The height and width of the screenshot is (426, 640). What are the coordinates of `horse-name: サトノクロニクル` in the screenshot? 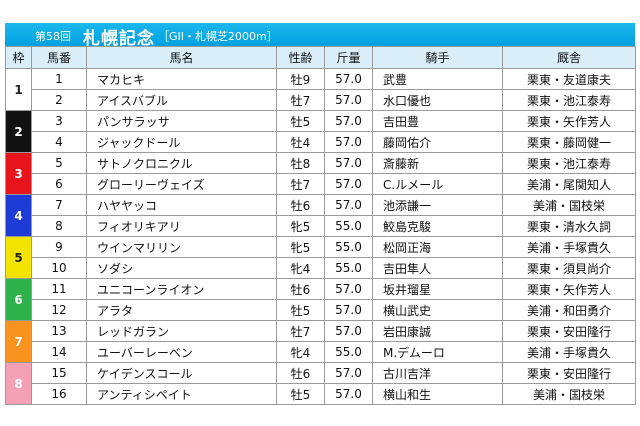 It's located at (181, 163).